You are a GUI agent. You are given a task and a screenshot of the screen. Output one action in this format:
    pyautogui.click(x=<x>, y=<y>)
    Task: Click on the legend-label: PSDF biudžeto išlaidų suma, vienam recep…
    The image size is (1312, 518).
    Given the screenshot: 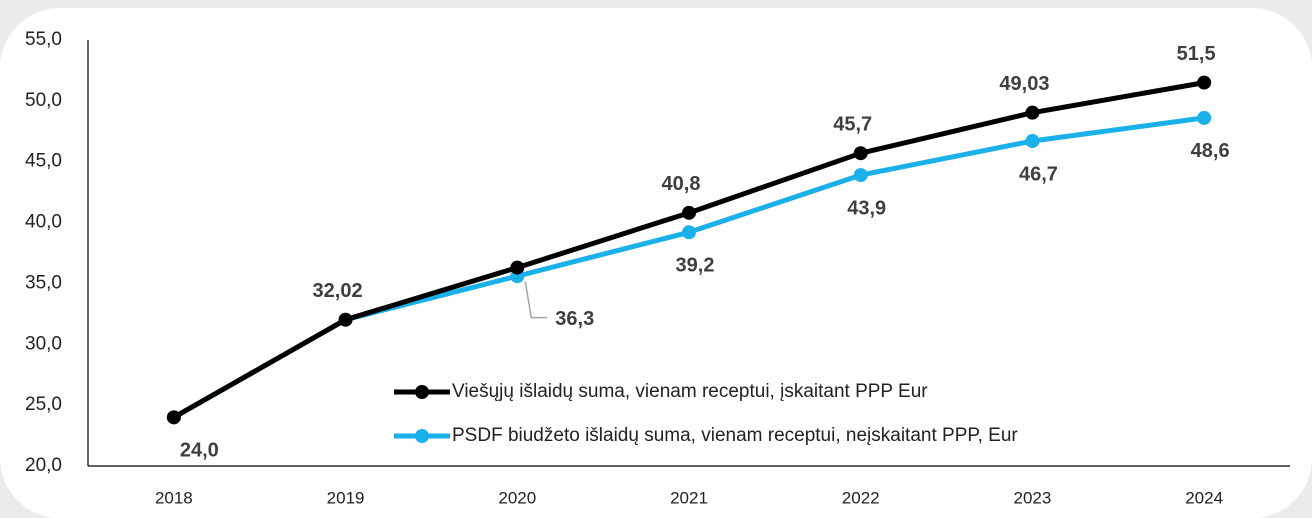 What is the action you would take?
    pyautogui.click(x=735, y=435)
    